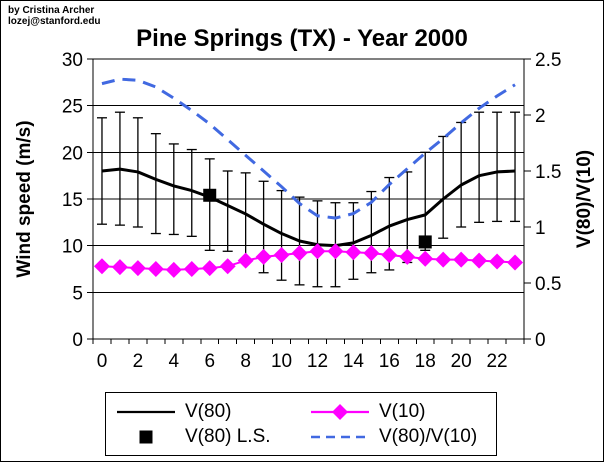  What do you see at coordinates (72, 107) in the screenshot?
I see `svg-text: 25` at bounding box center [72, 107].